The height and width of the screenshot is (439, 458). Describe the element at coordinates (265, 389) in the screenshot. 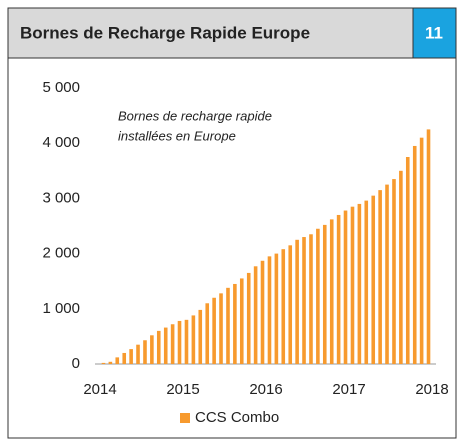

I see `x-tick-label: 2016` at that location.